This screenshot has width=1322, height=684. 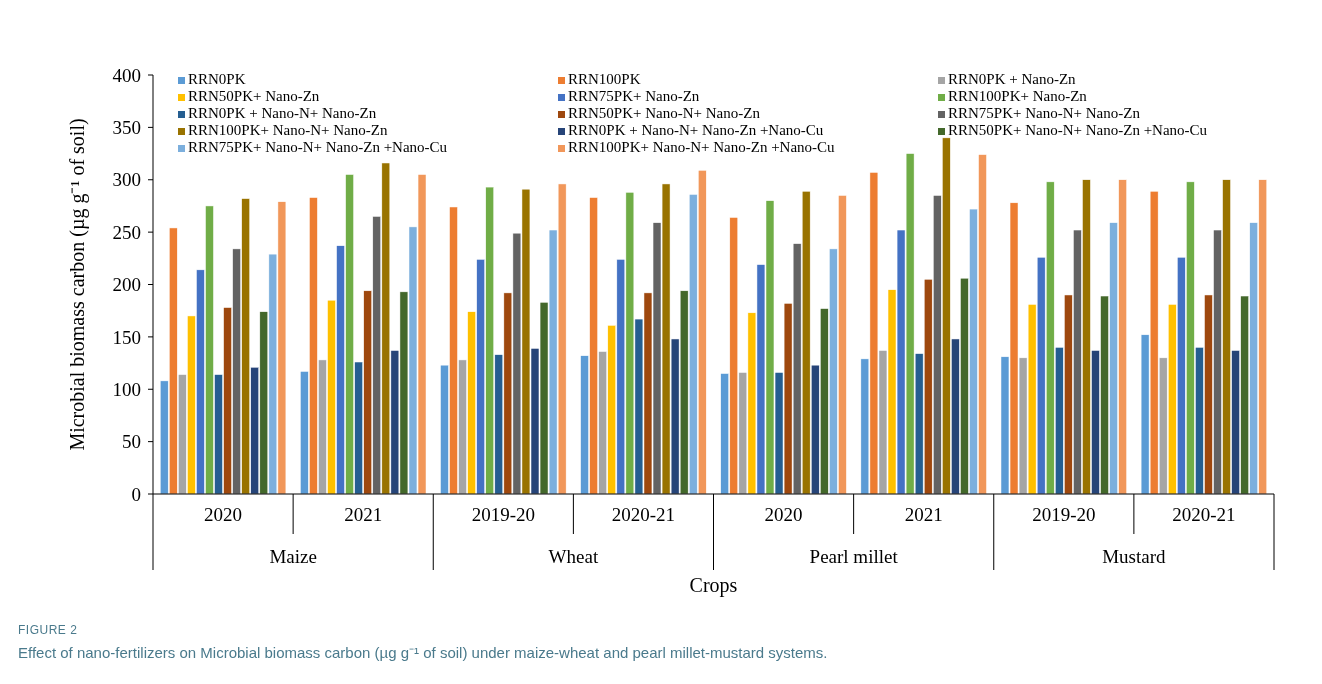 What do you see at coordinates (713, 585) in the screenshot?
I see `x-axis-title: Crops` at bounding box center [713, 585].